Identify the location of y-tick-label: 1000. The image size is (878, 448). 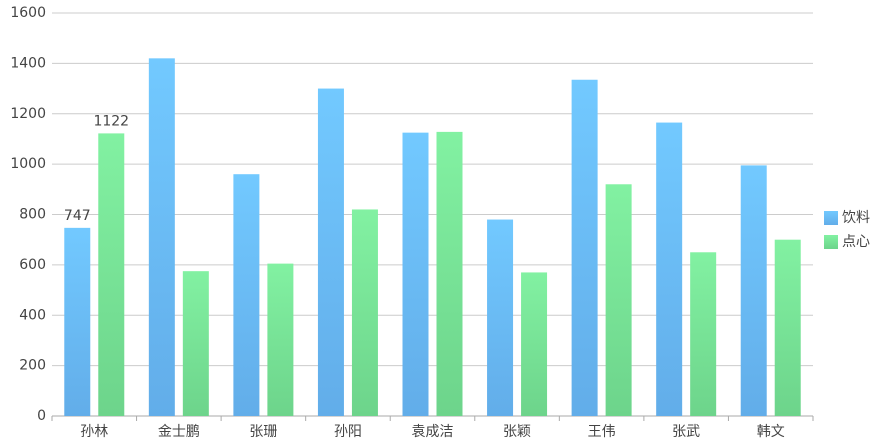
(28, 164).